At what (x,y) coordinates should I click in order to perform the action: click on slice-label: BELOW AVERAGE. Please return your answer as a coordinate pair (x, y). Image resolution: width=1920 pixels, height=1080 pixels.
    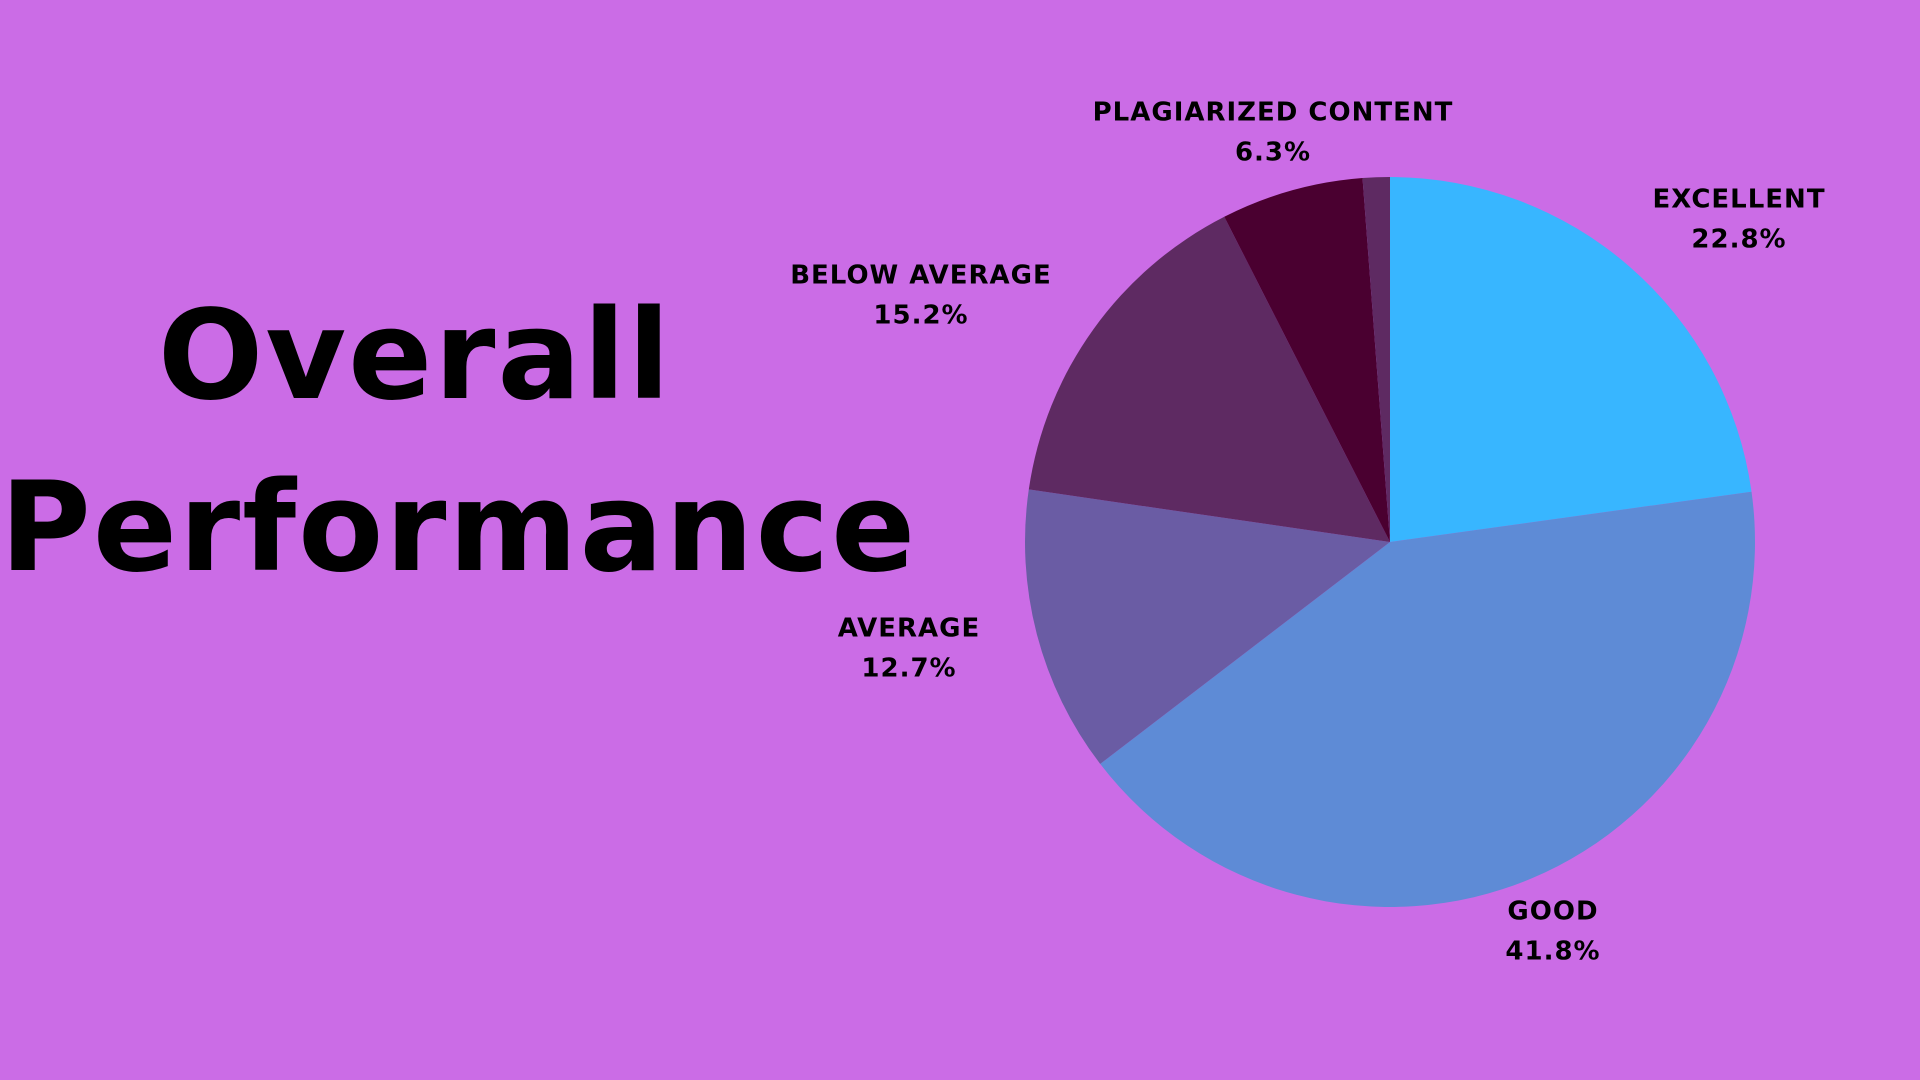
    Looking at the image, I should click on (921, 276).